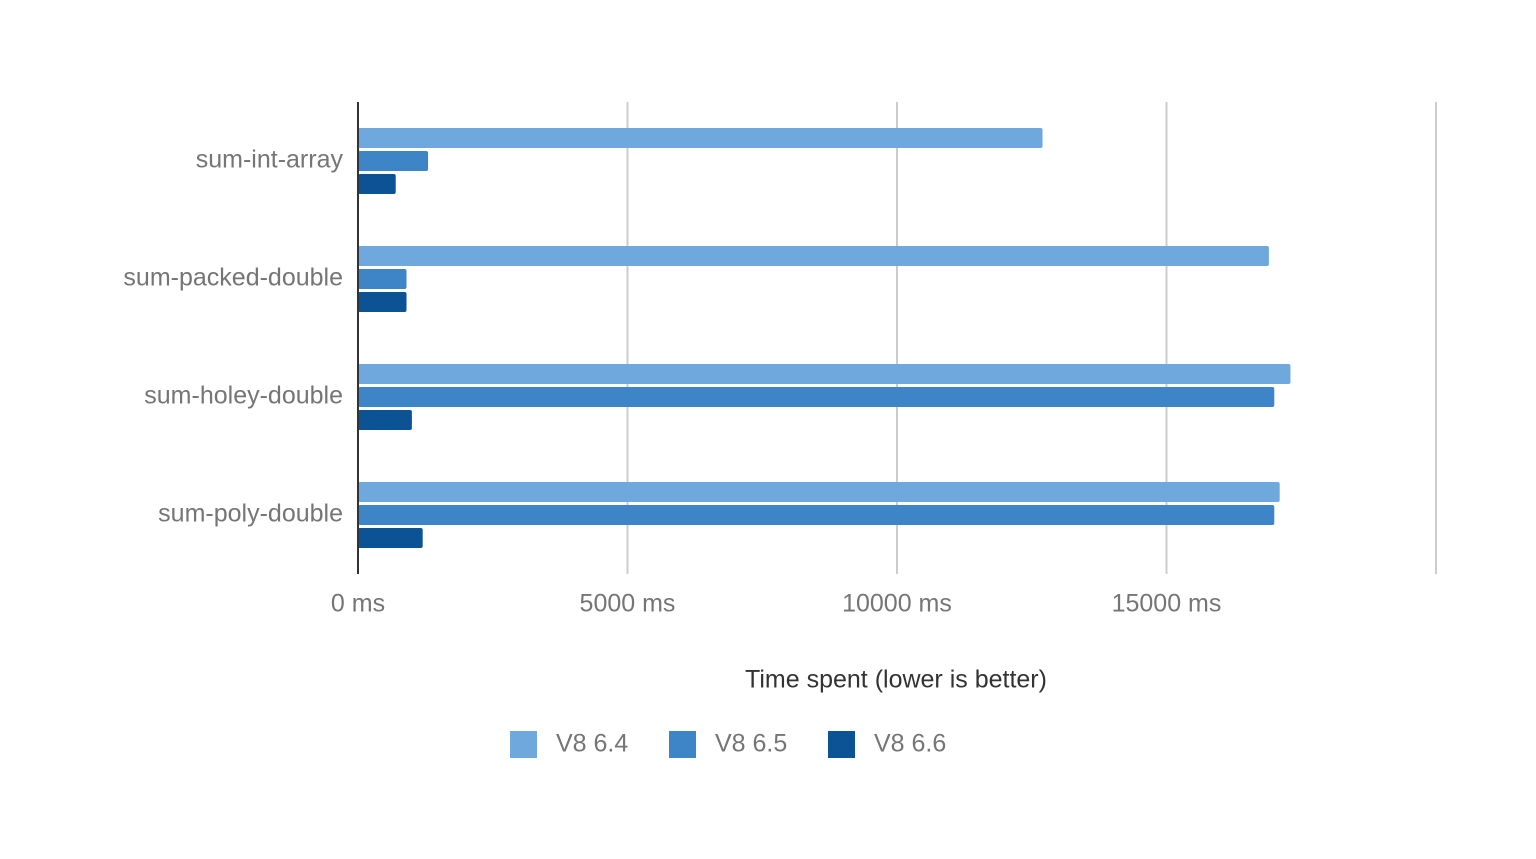 This screenshot has height=859, width=1536. What do you see at coordinates (897, 604) in the screenshot?
I see `x-tick-label: 10000 ms` at bounding box center [897, 604].